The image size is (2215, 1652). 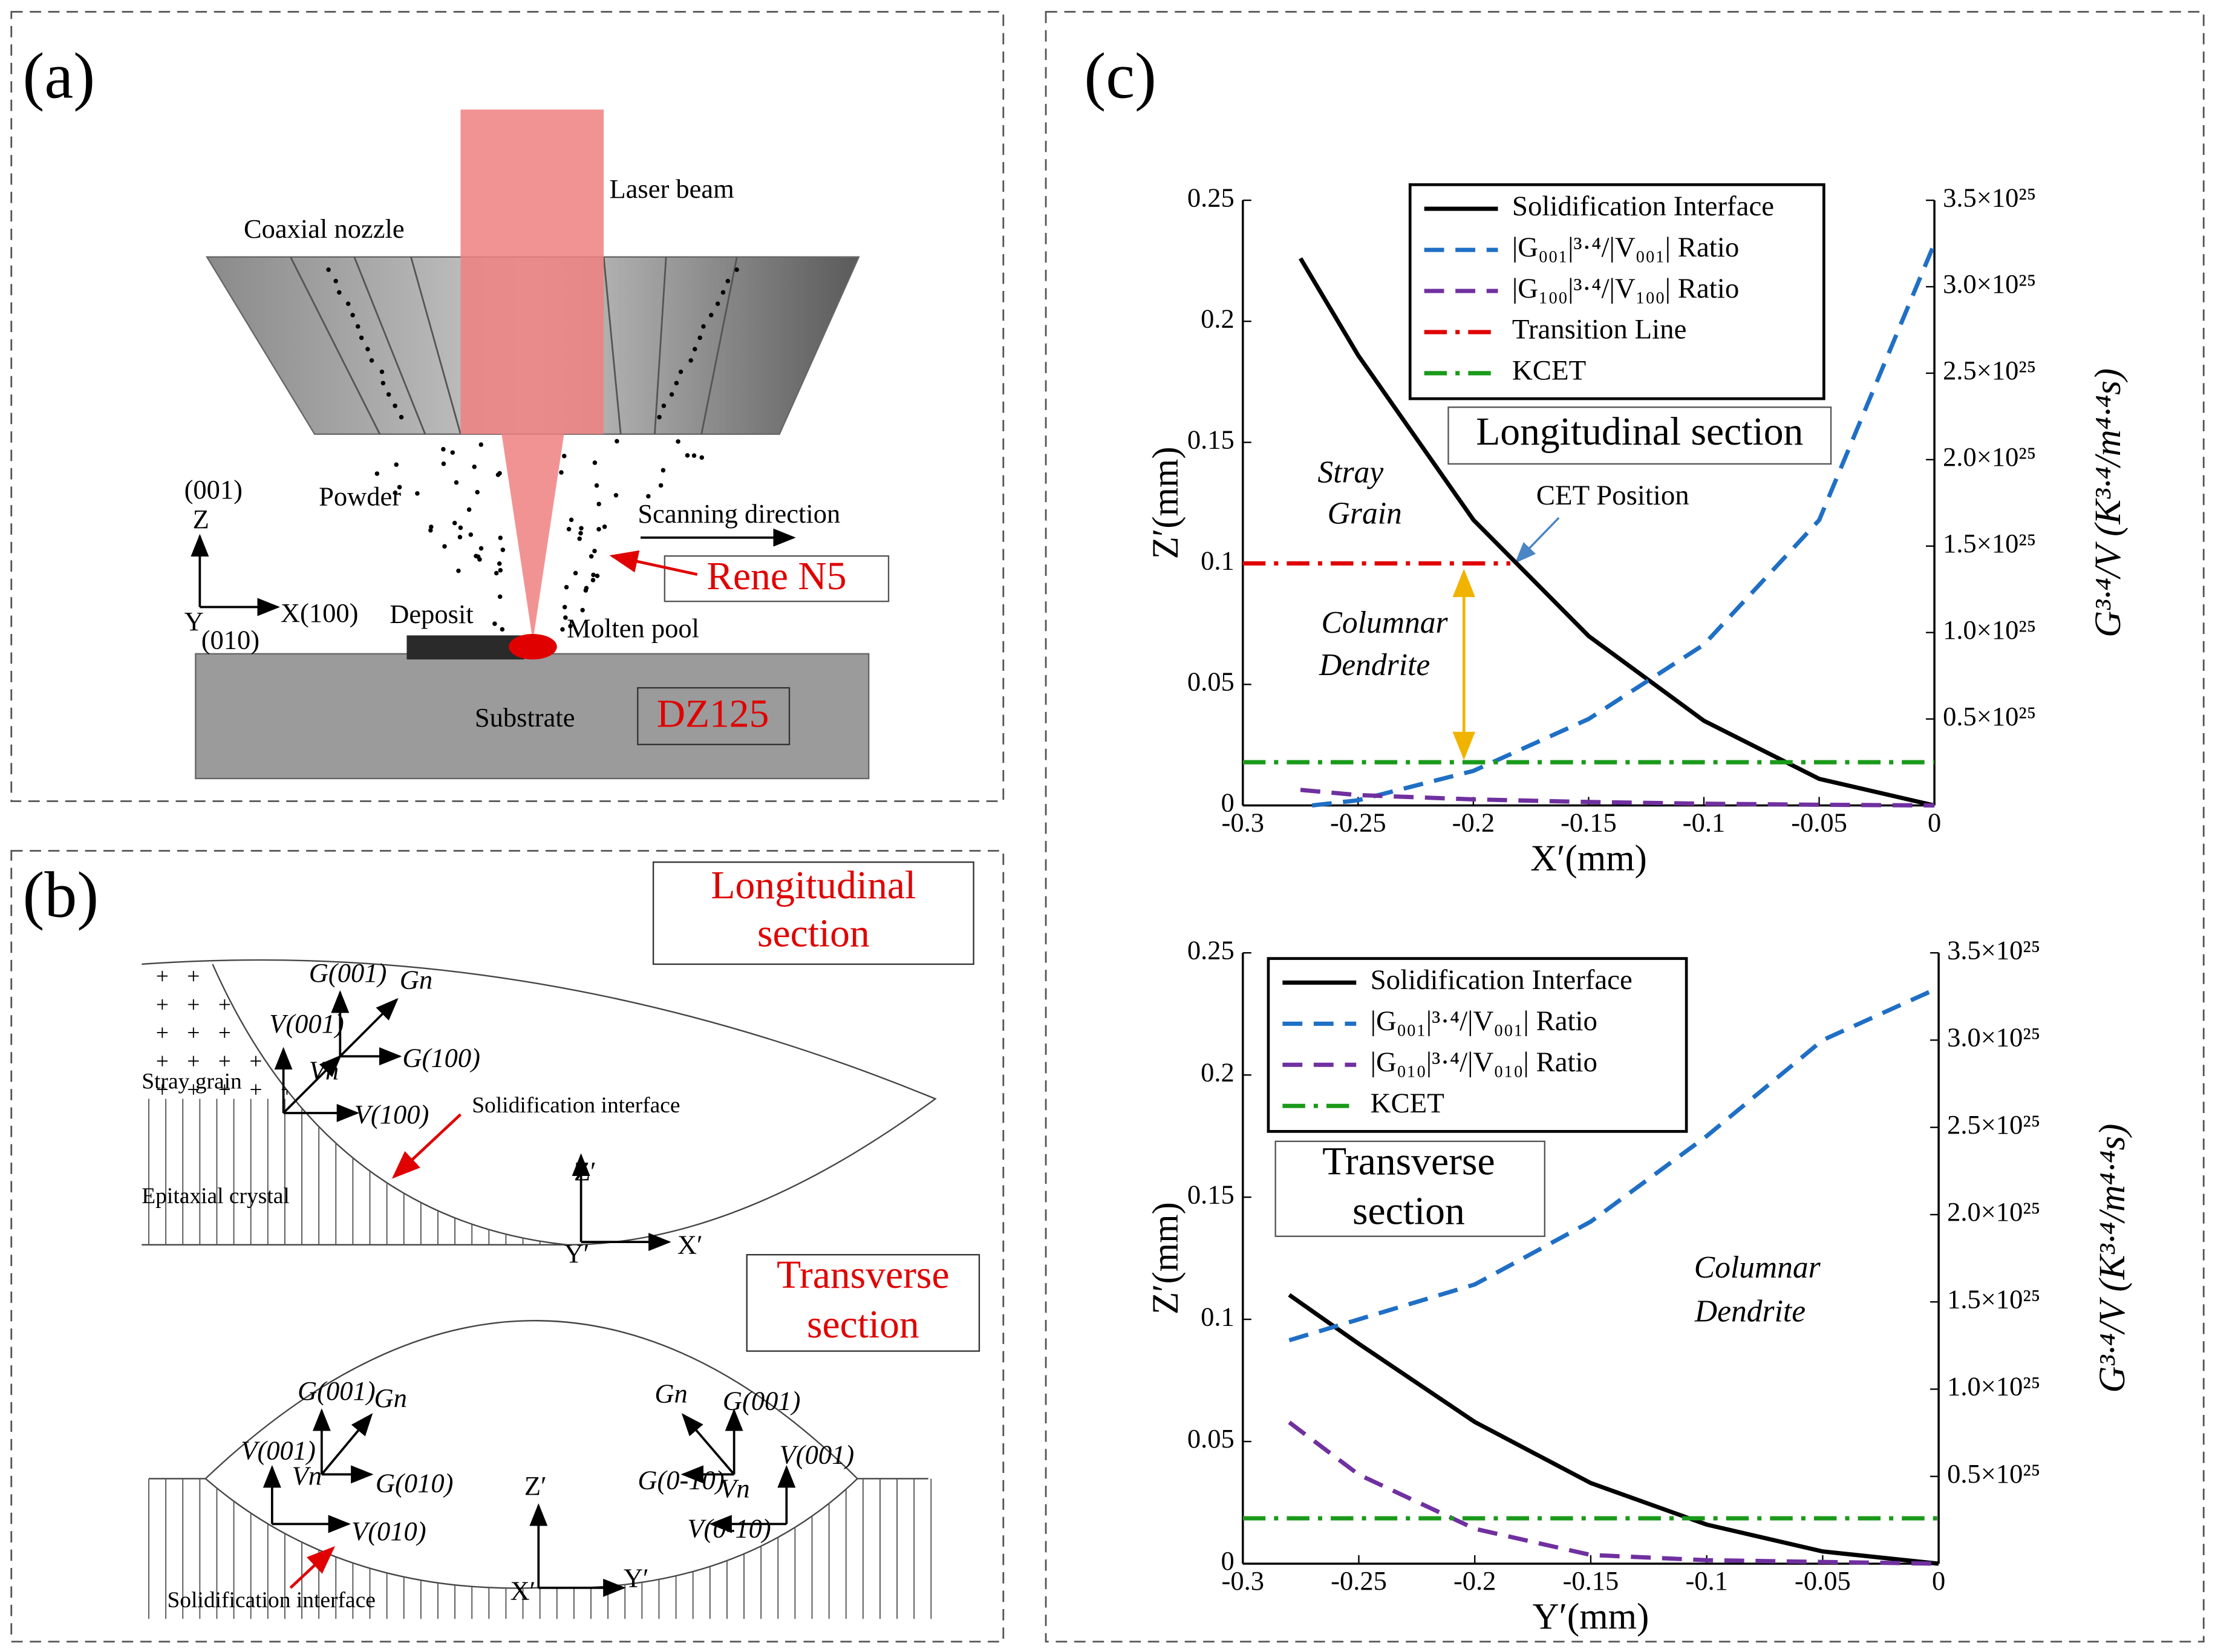 I want to click on label: DZ125, so click(x=713, y=714).